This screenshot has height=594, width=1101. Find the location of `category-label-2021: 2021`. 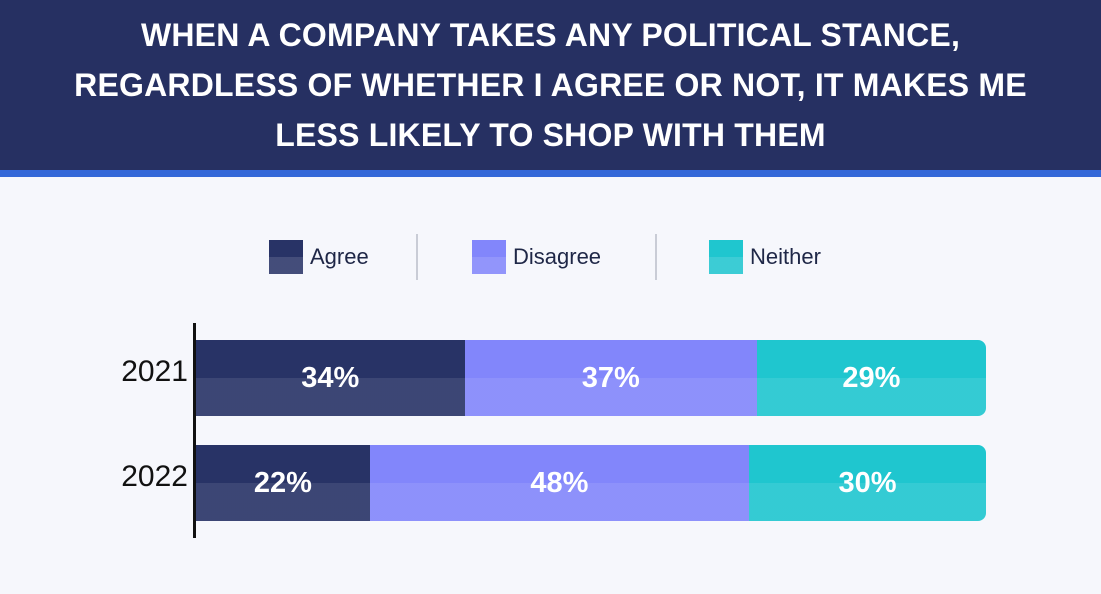

category-label-2021: 2021 is located at coordinates (154, 371).